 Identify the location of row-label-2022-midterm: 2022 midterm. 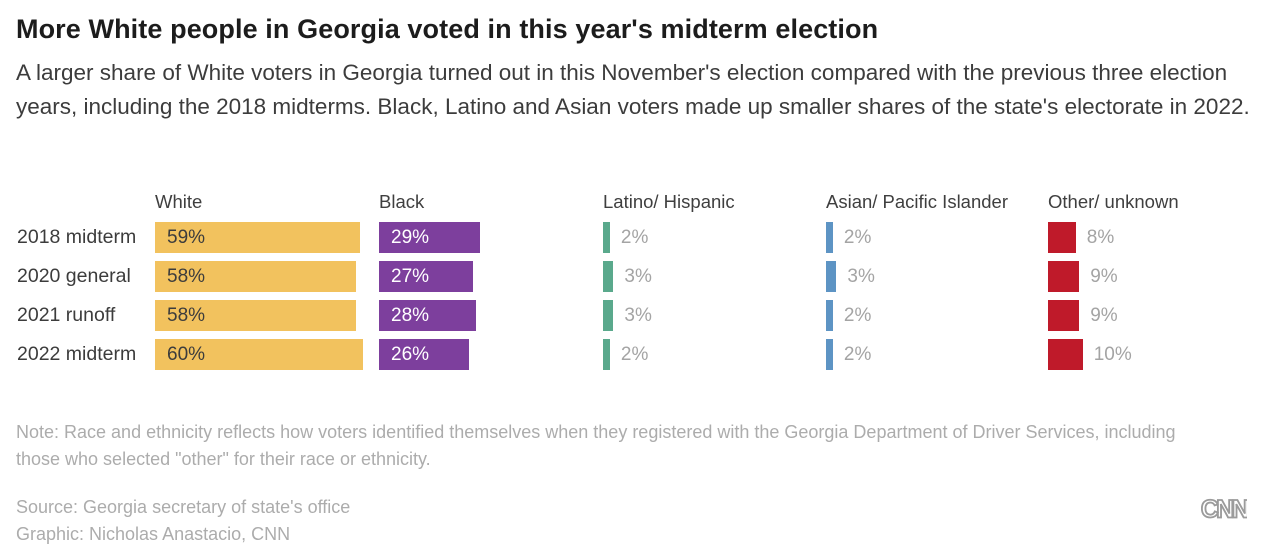
(77, 354).